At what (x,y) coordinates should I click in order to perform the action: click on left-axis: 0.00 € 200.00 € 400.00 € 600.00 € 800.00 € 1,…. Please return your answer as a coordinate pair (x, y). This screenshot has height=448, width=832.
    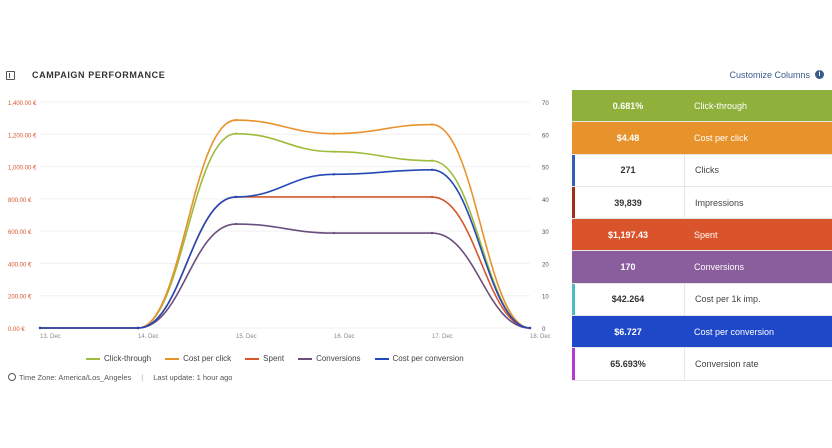
    Looking at the image, I should click on (22, 217).